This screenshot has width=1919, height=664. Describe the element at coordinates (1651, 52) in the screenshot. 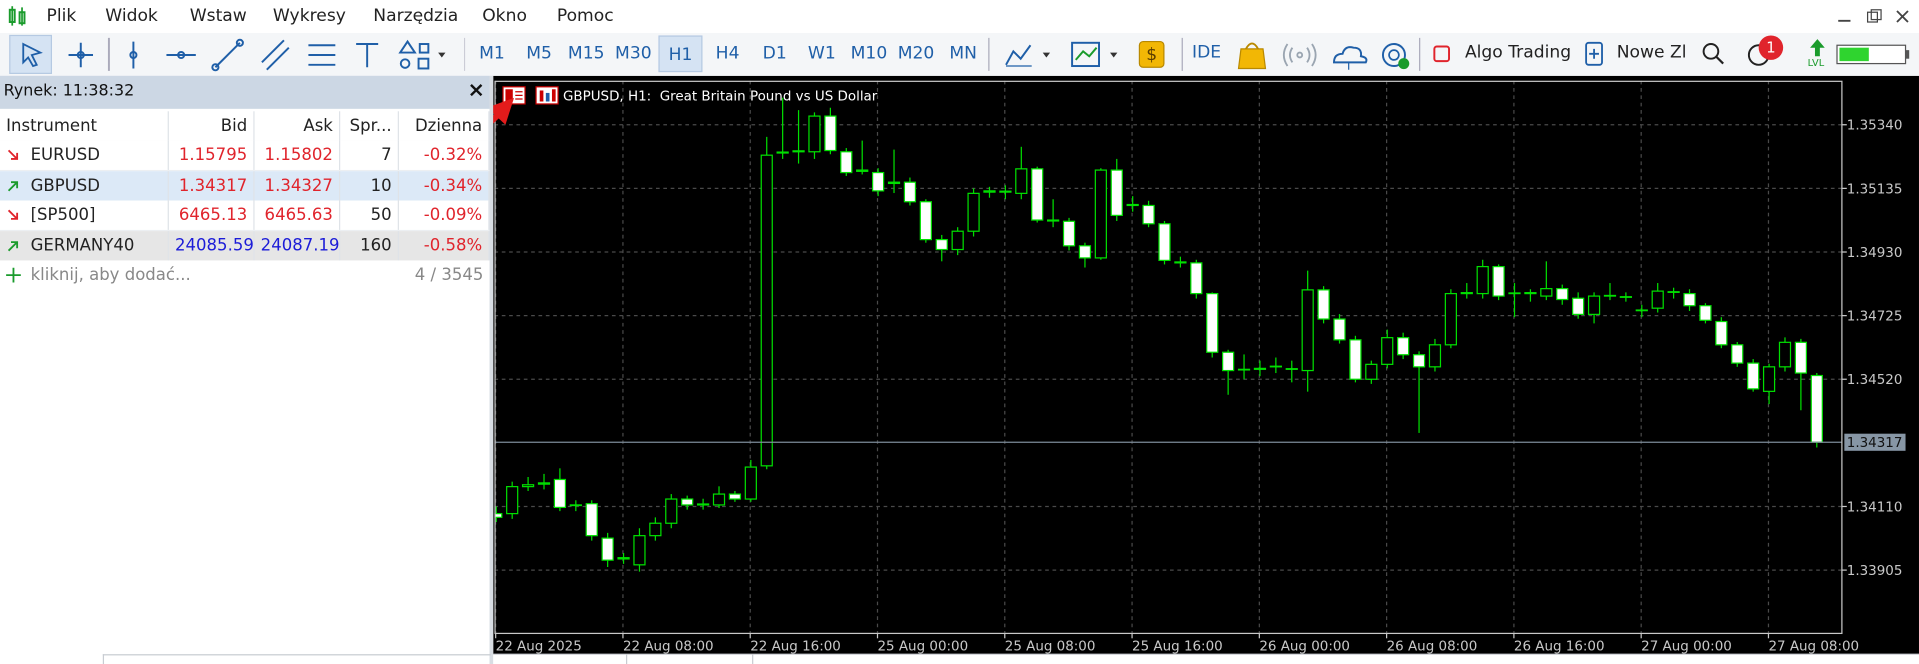

I see `new-order-button: Nowe Zl` at that location.